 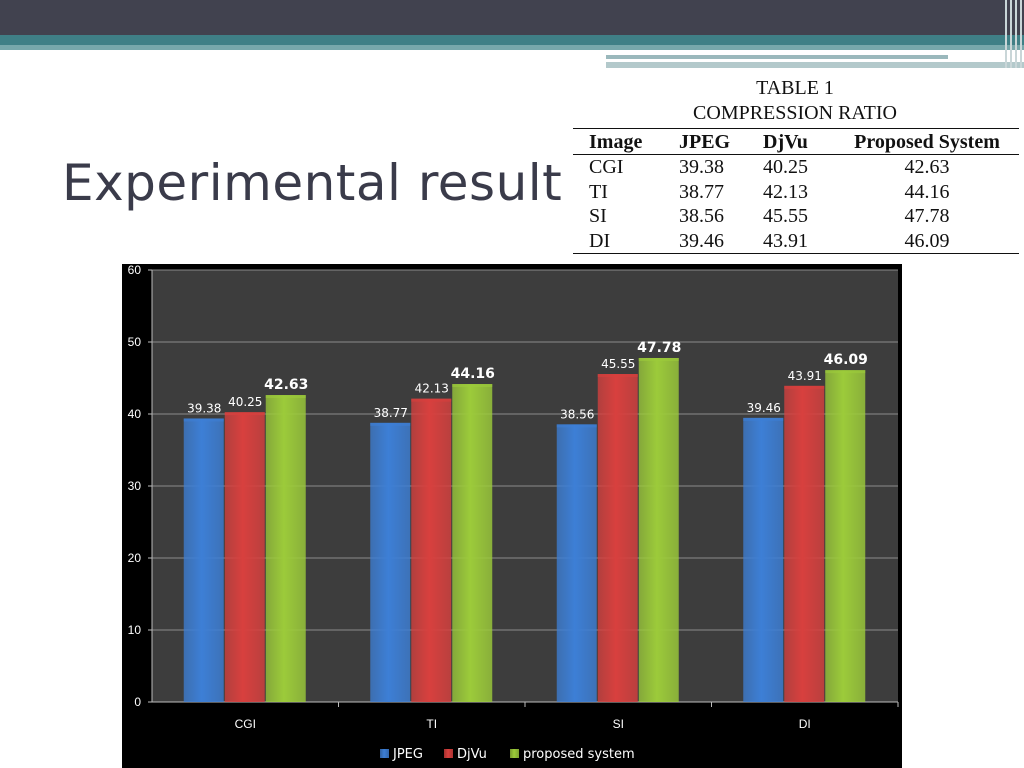 What do you see at coordinates (407, 754) in the screenshot?
I see `legend-label: JPEG` at bounding box center [407, 754].